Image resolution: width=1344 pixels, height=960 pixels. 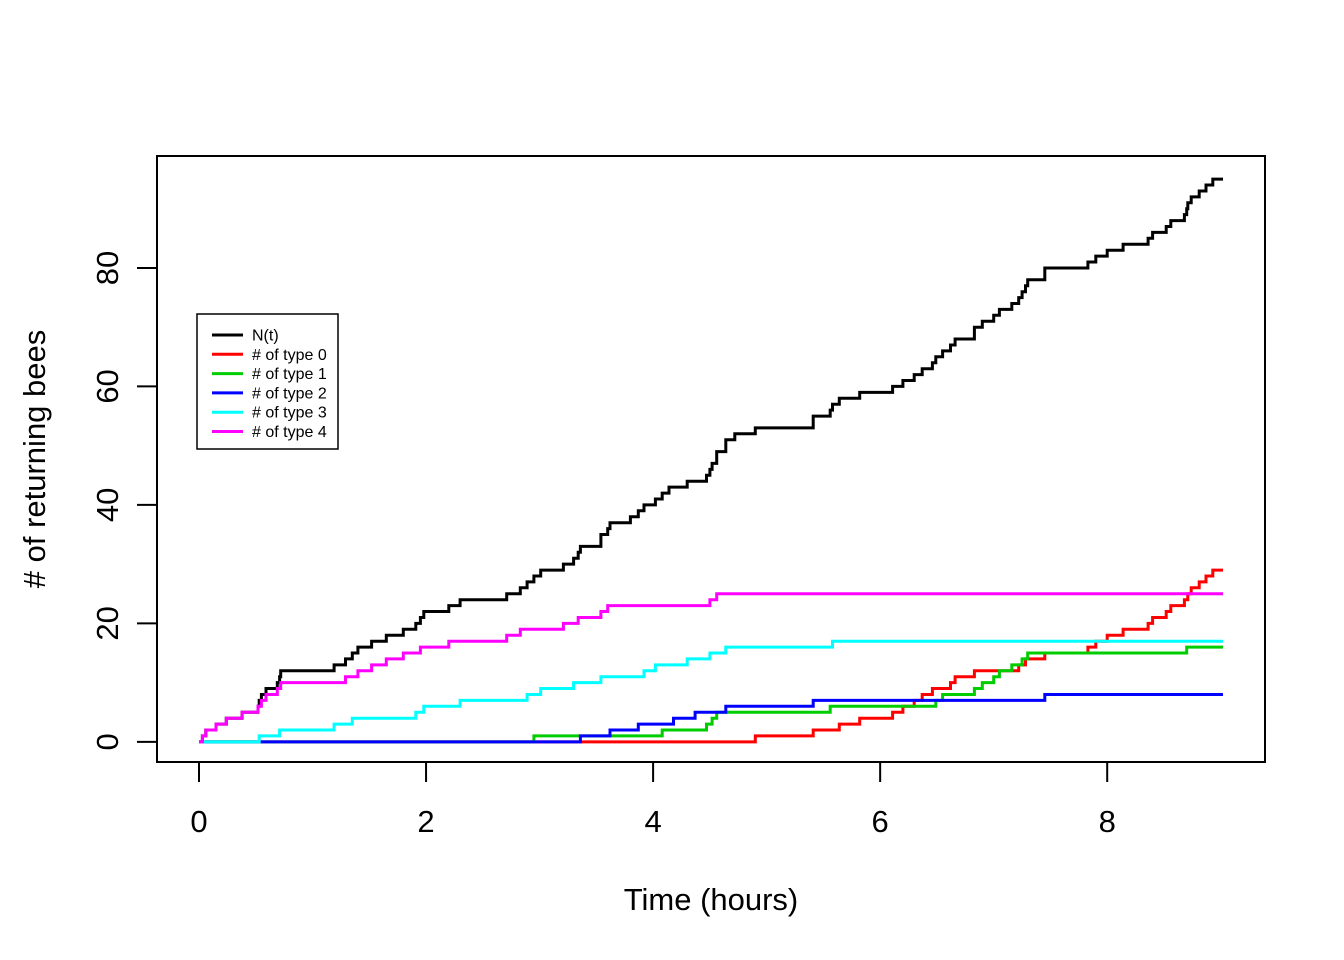 What do you see at coordinates (107, 741) in the screenshot?
I see `y-tick-label: 0` at bounding box center [107, 741].